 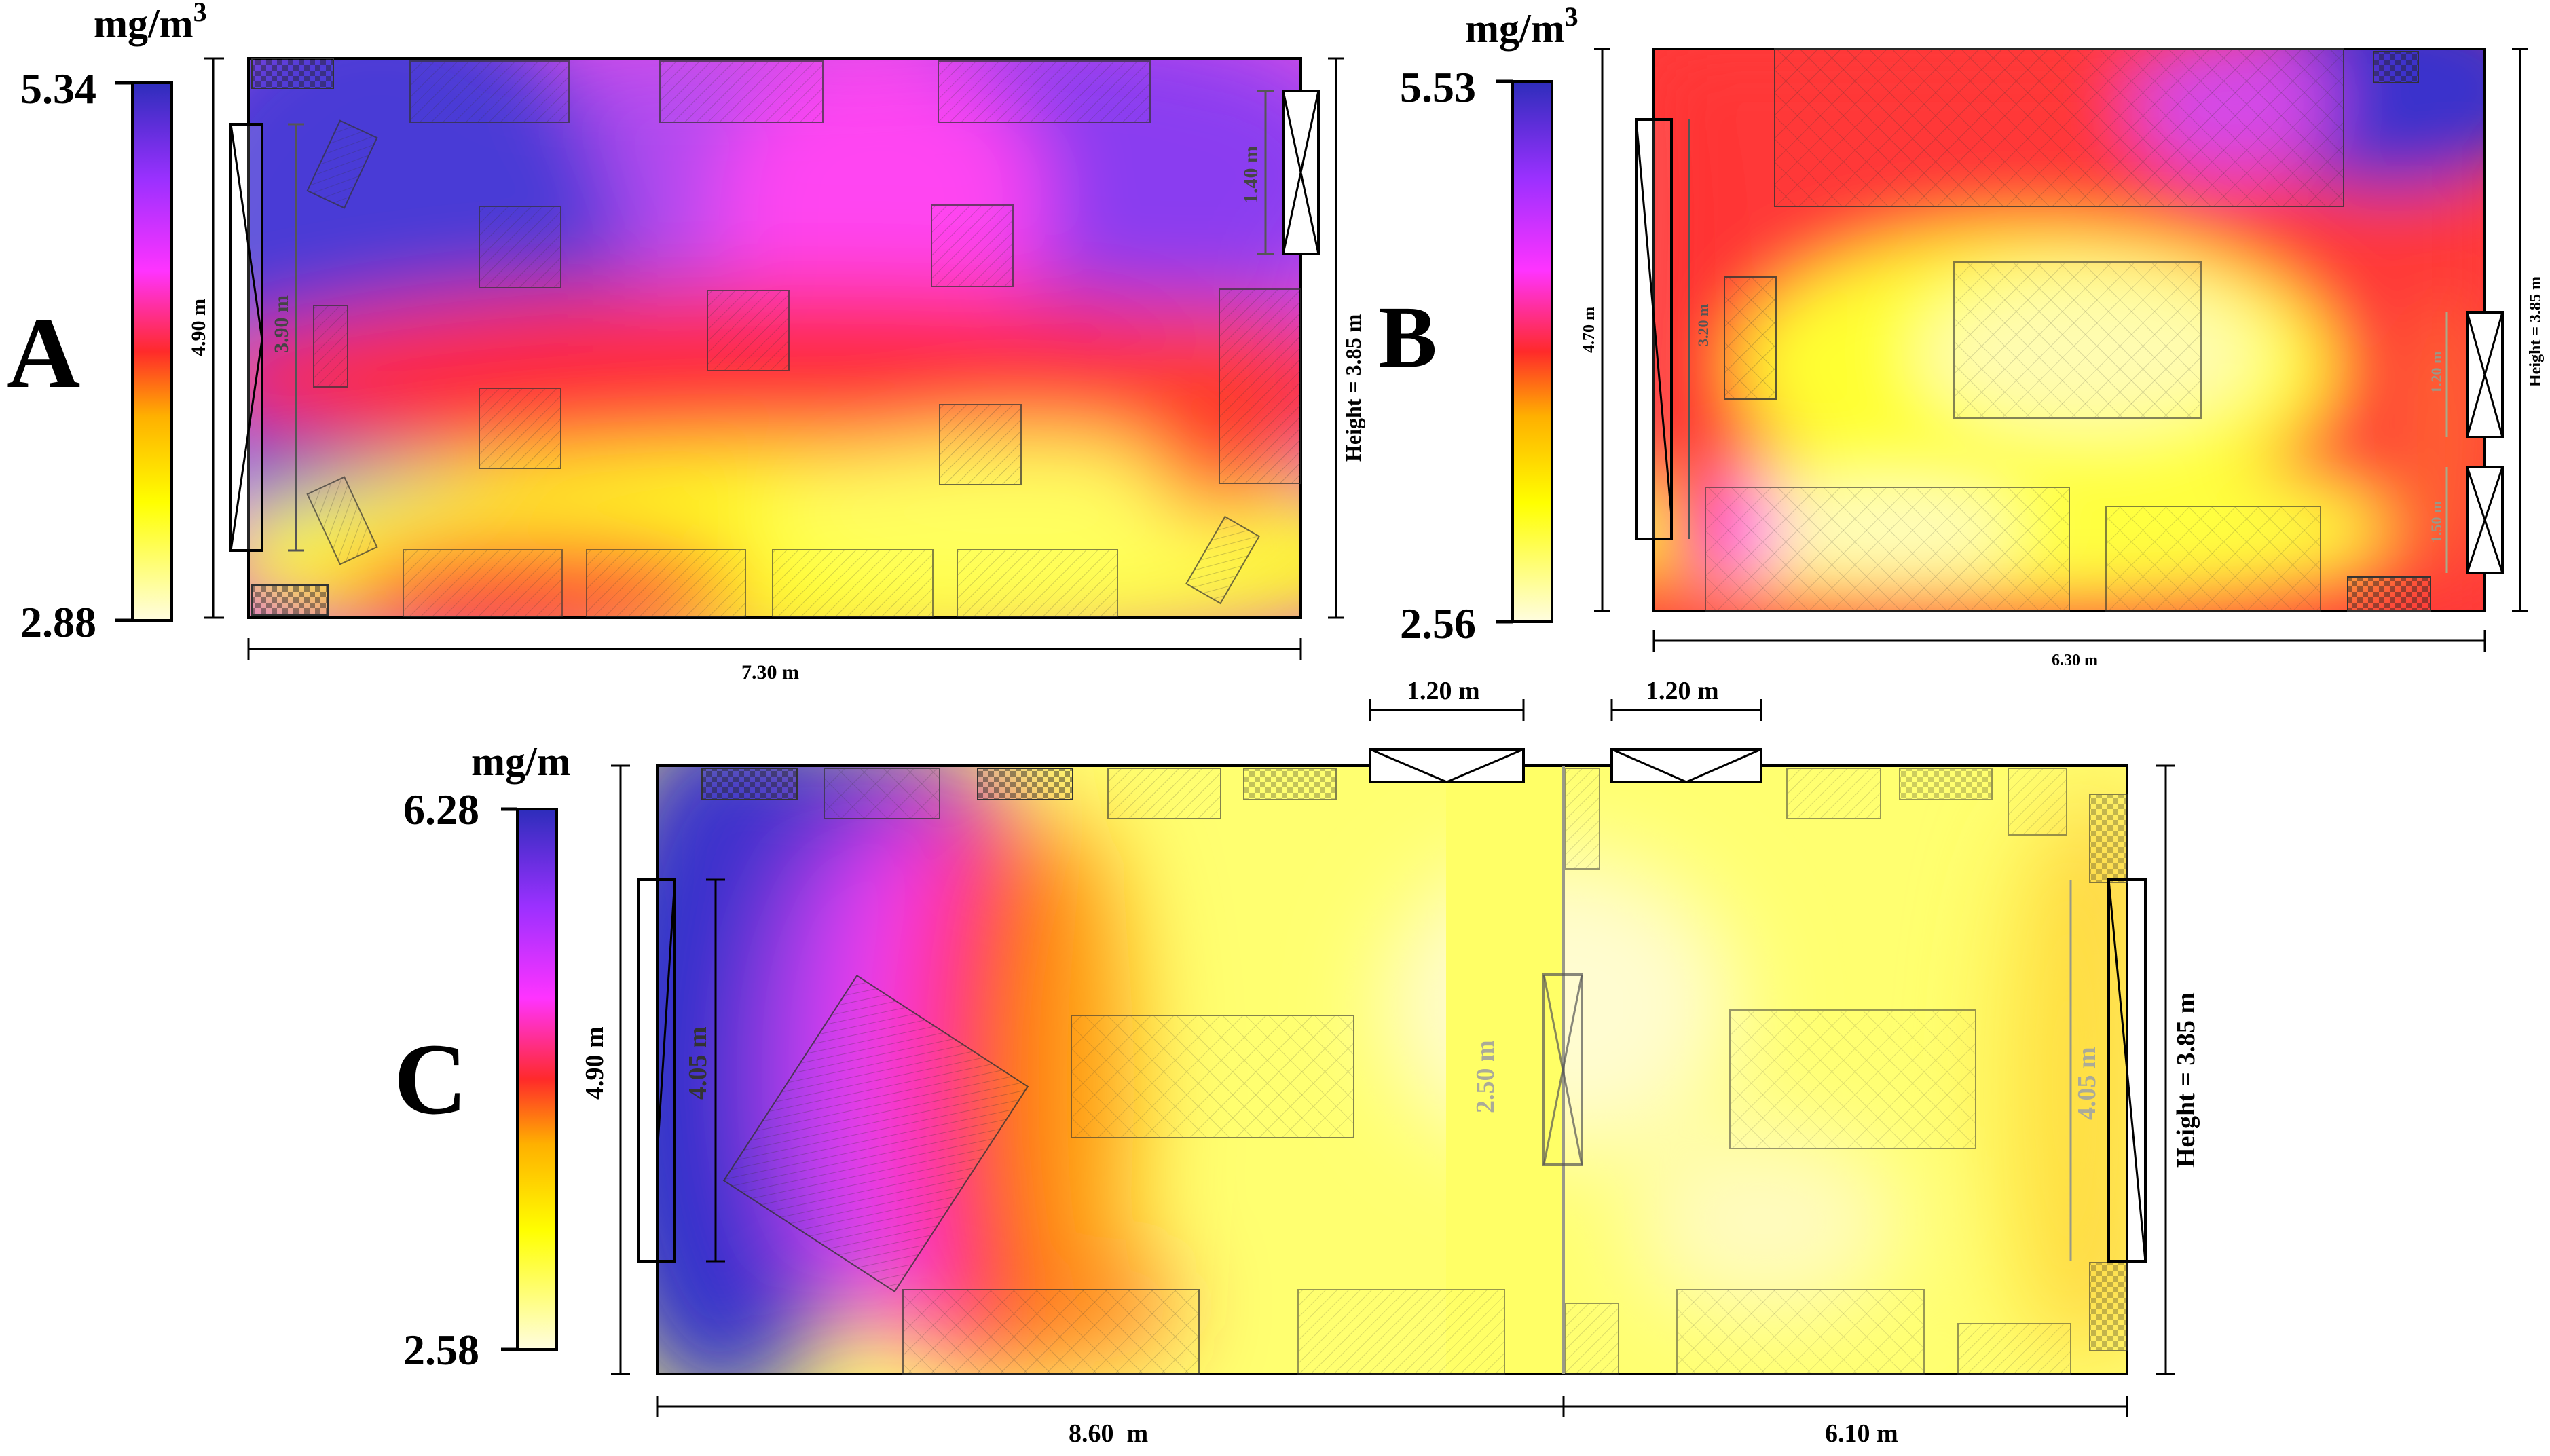 I want to click on panel-c-door-top-2-label: 1.20 m, so click(x=1682, y=691).